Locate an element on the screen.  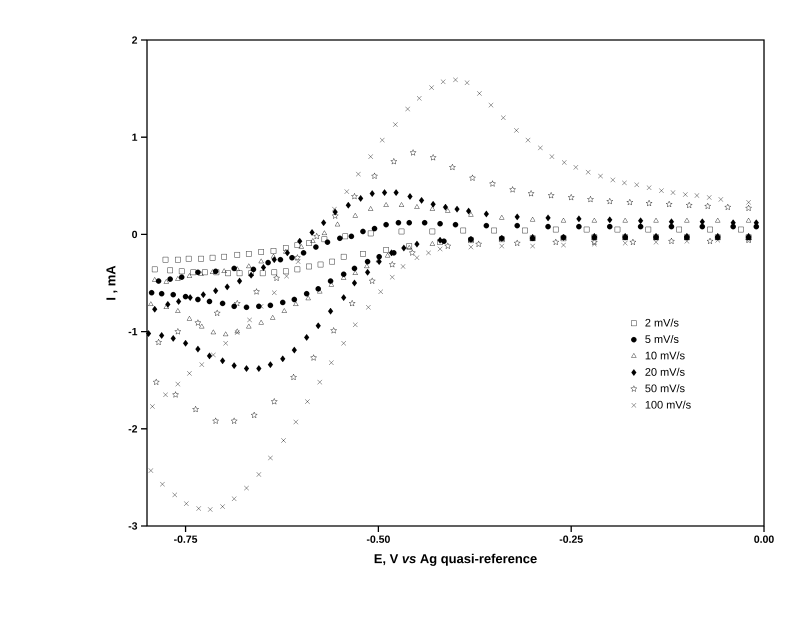
y-tick-label: 0 is located at coordinates (135, 234).